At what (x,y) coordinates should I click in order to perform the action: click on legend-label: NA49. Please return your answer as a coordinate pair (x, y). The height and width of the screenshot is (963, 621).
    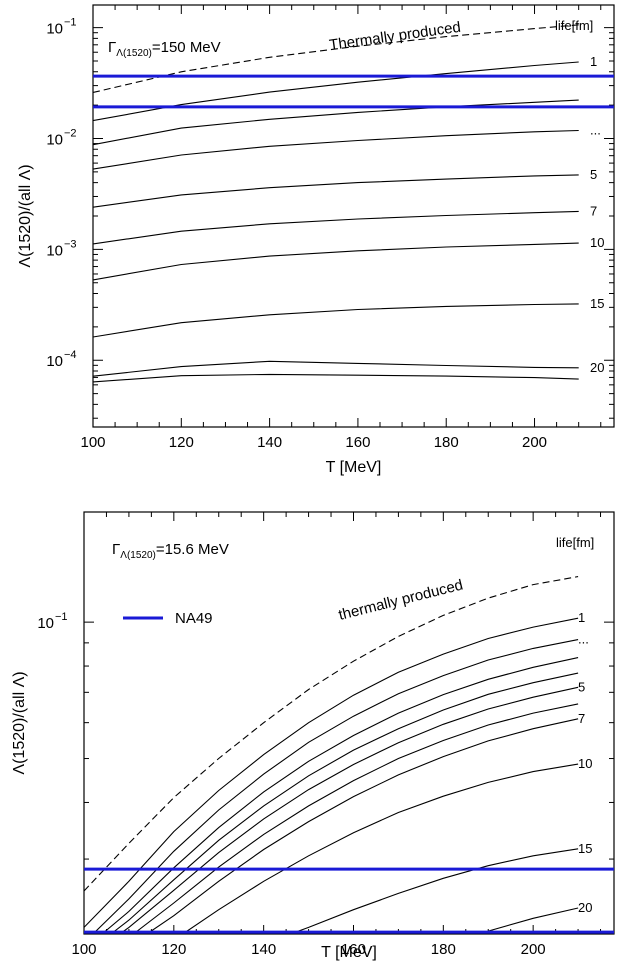
    Looking at the image, I should click on (194, 618).